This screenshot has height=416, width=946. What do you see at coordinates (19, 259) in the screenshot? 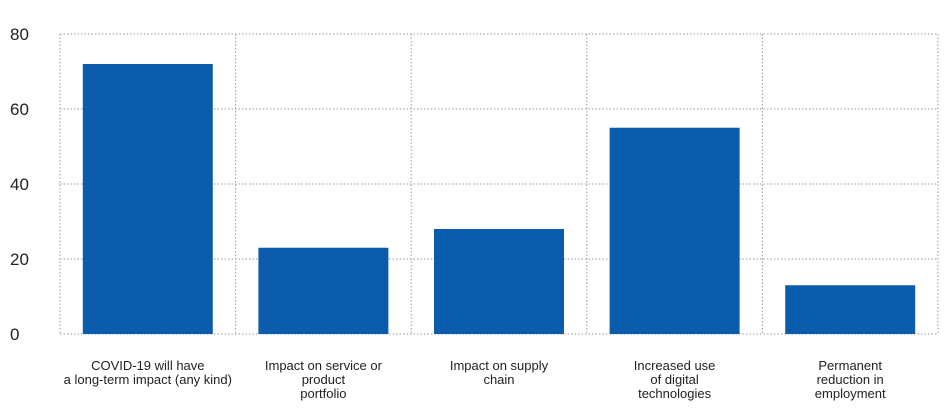
I see `y-tick-label-20: 20` at bounding box center [19, 259].